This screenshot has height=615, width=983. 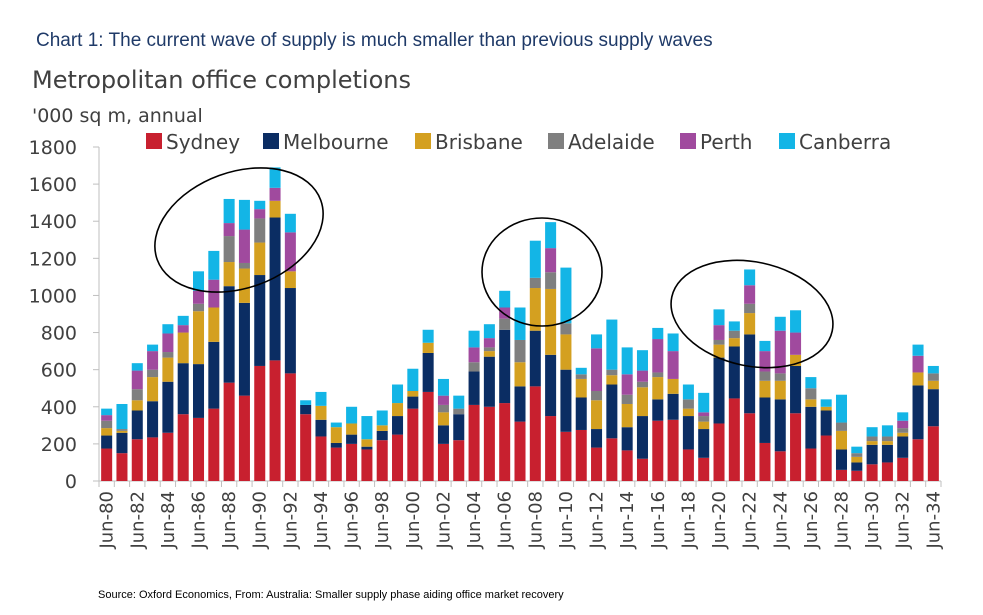 What do you see at coordinates (71, 482) in the screenshot?
I see `y-tick-label: 0` at bounding box center [71, 482].